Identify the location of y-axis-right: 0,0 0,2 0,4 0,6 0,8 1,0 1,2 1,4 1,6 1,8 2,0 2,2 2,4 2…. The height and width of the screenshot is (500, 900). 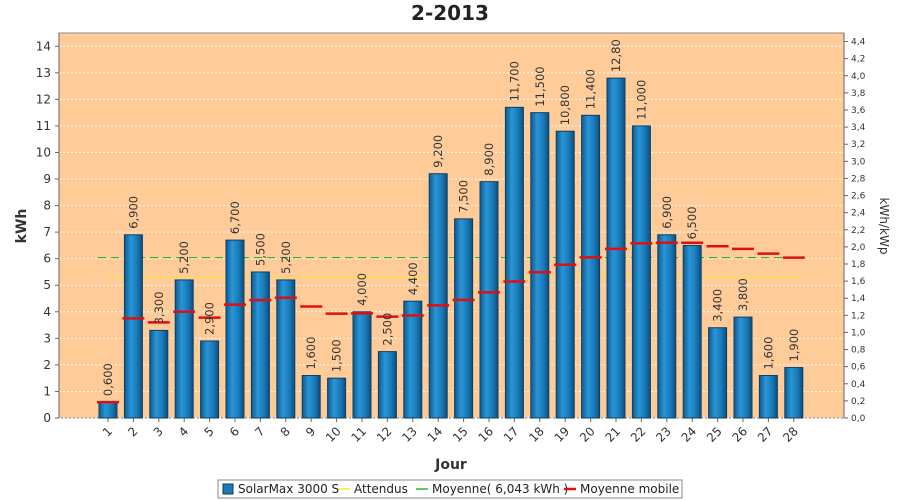
(854, 228).